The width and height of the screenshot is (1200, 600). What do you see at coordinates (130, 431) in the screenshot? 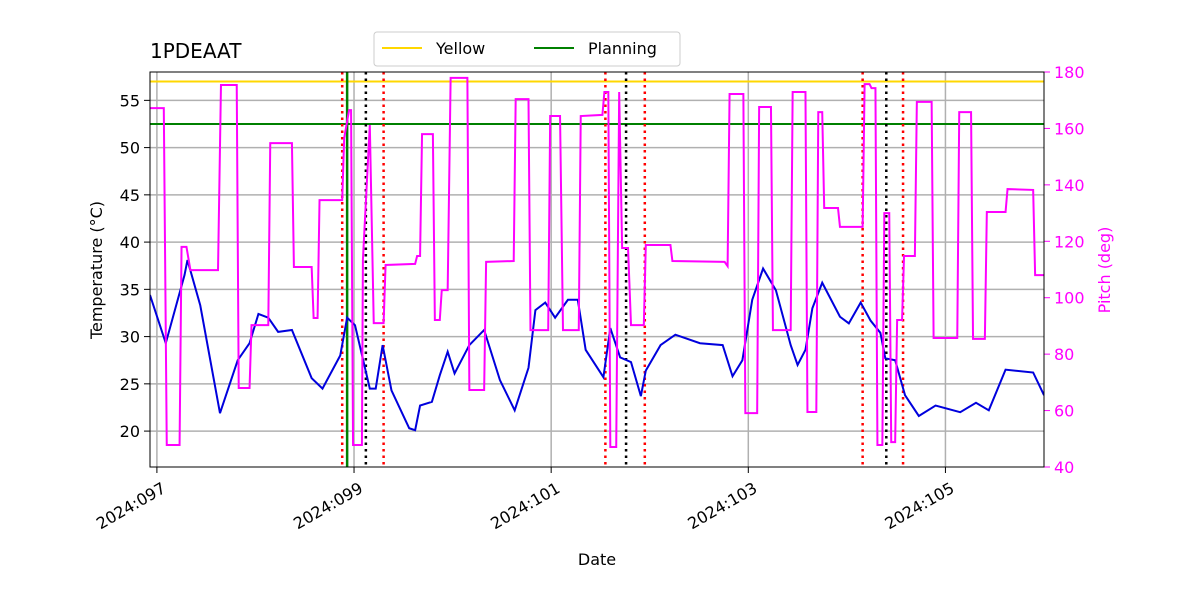
I see `y-tick-label: 20` at bounding box center [130, 431].